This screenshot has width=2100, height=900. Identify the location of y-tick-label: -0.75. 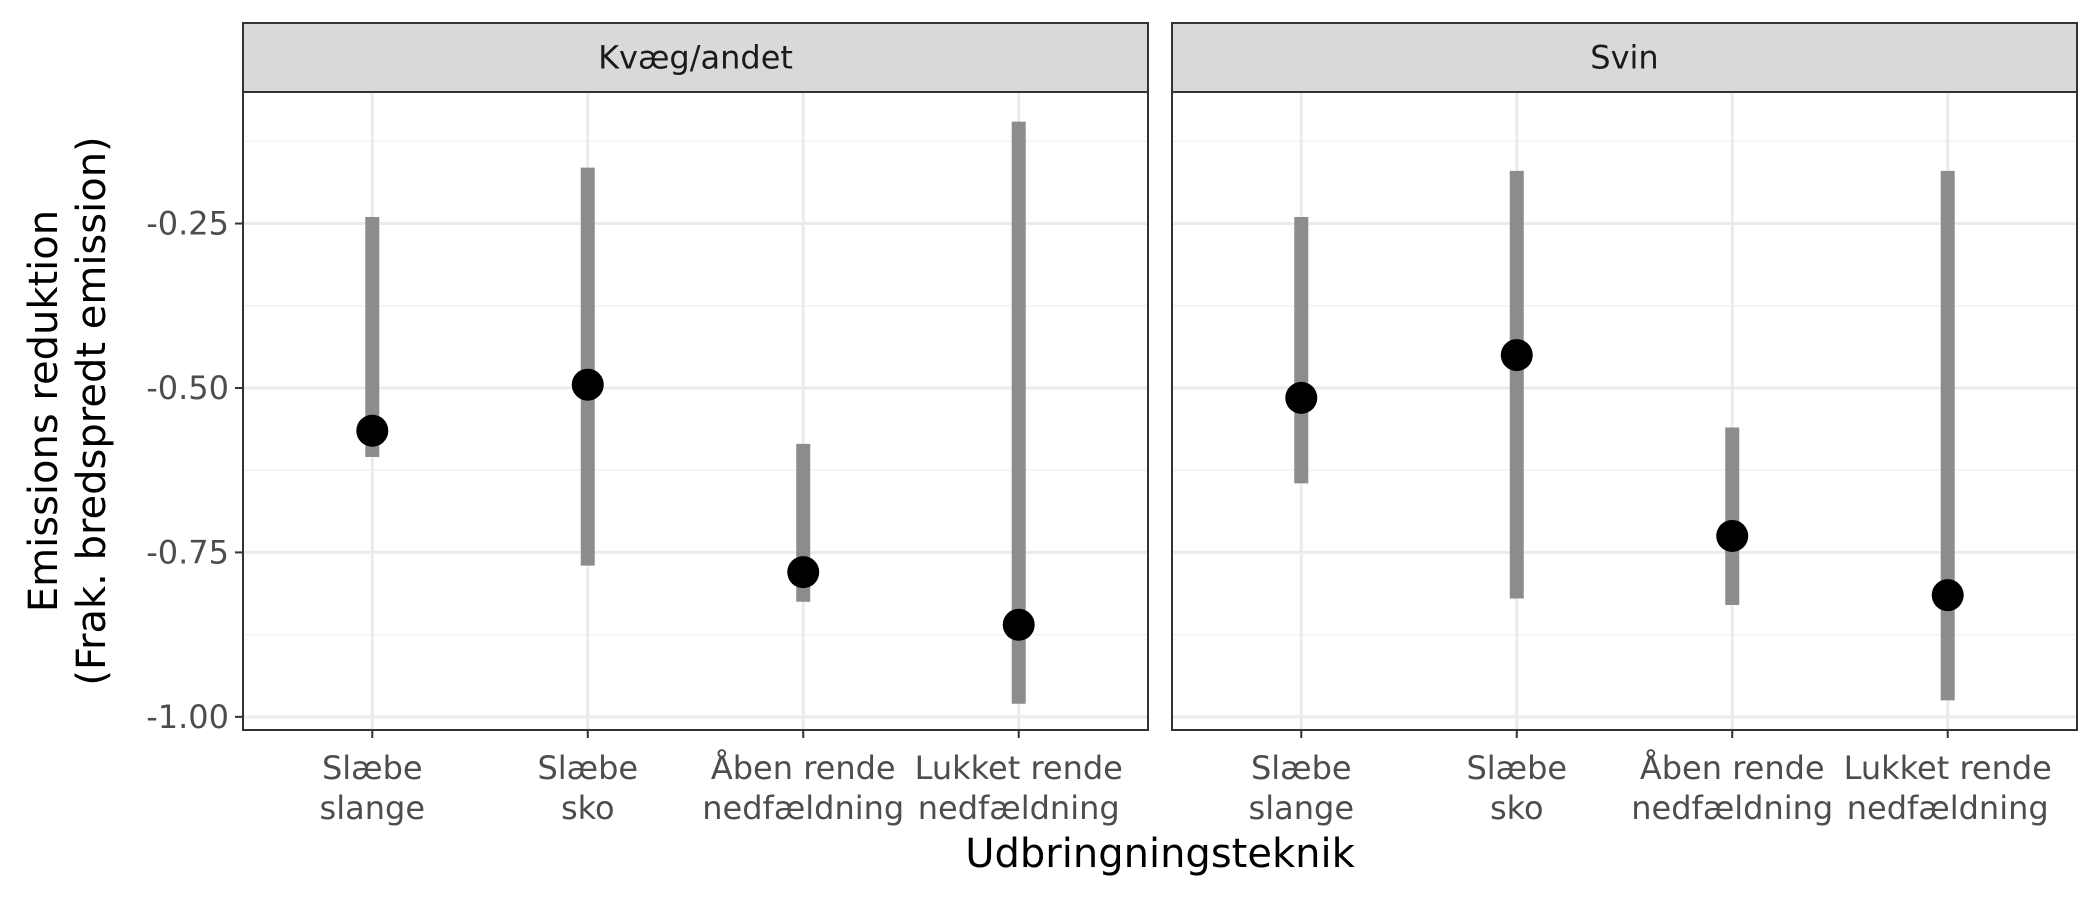
(187, 552).